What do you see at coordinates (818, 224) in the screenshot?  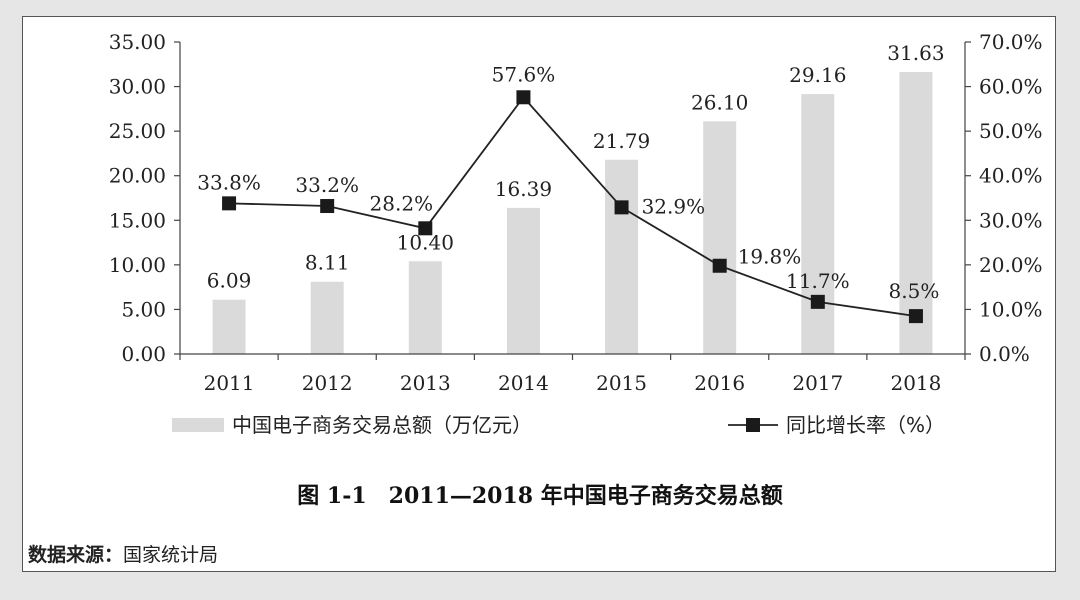 I see `bar-2017` at bounding box center [818, 224].